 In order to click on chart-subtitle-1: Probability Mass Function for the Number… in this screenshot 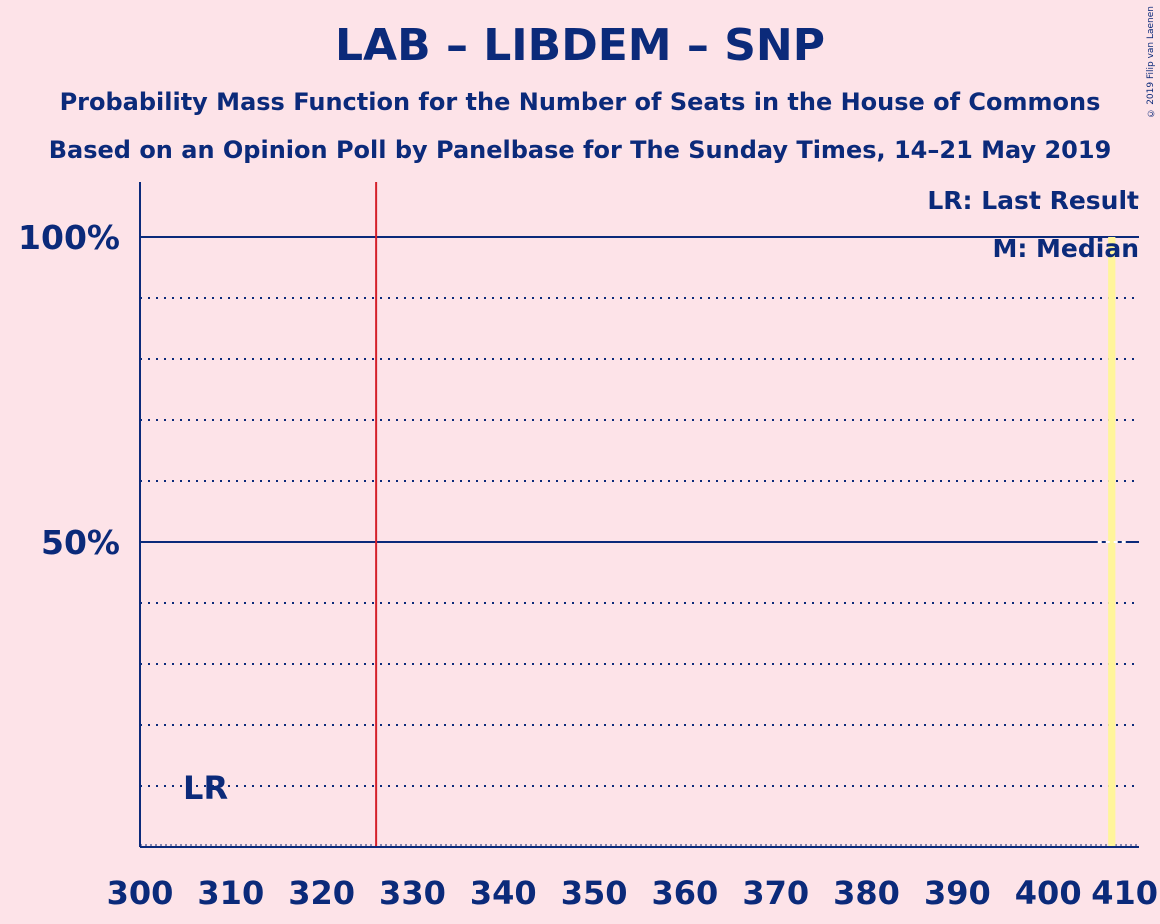, I will do `click(580, 102)`.